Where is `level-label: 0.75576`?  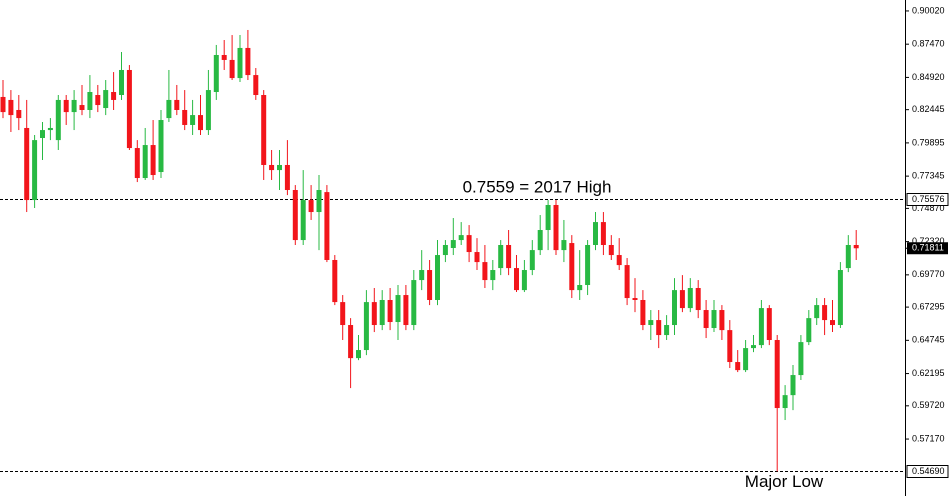 level-label: 0.75576 is located at coordinates (928, 199).